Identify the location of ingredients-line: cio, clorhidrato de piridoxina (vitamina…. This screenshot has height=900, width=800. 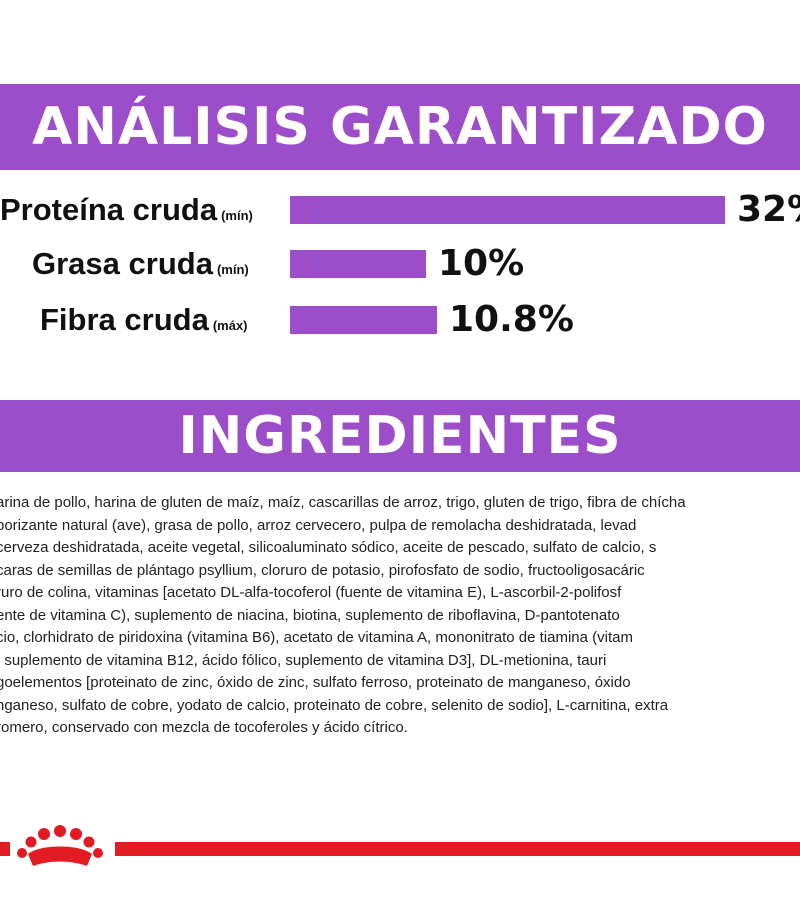
(316, 637).